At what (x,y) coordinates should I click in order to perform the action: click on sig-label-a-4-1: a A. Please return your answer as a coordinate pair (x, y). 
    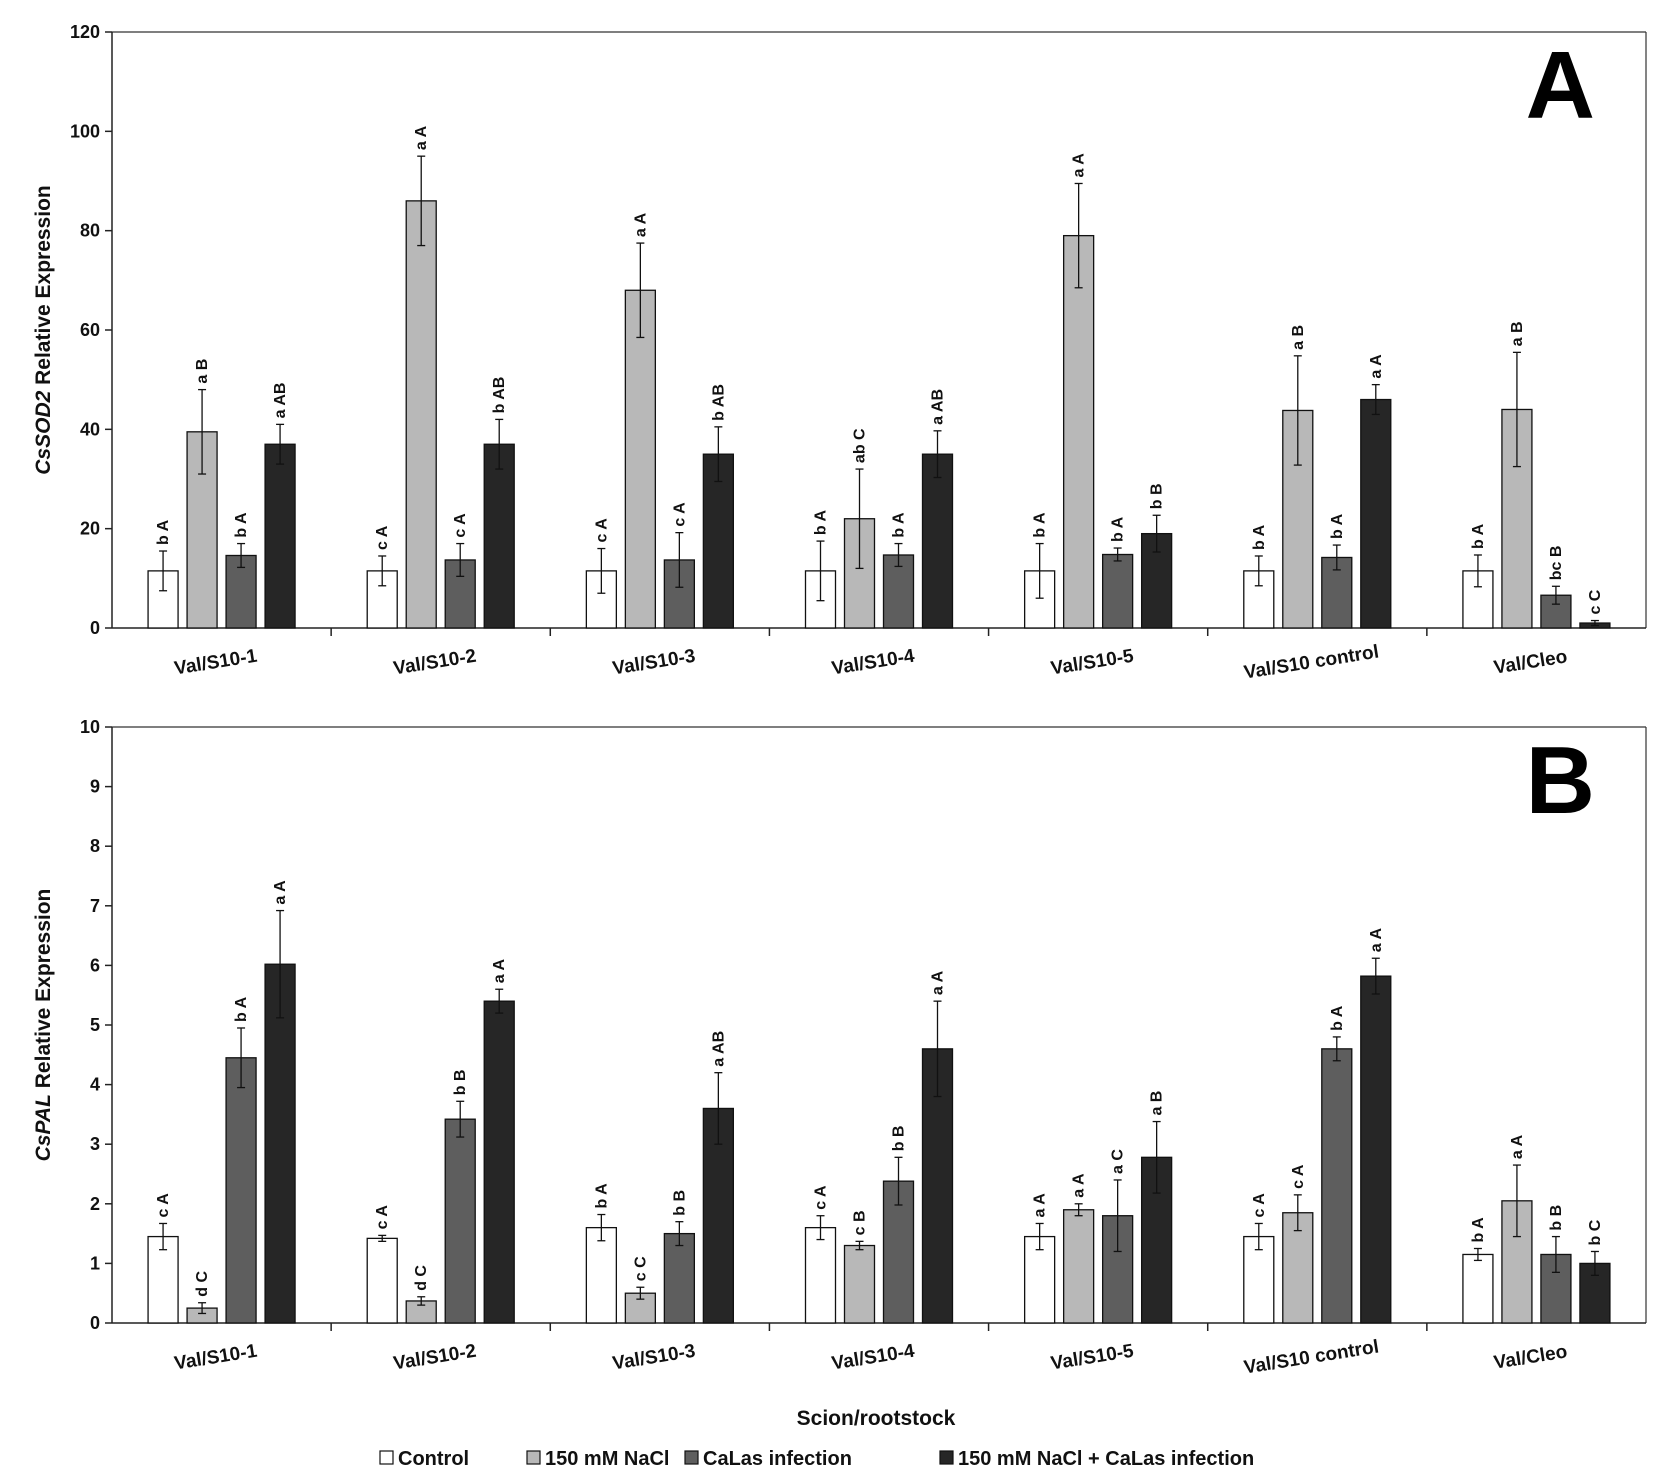
    Looking at the image, I should click on (1079, 165).